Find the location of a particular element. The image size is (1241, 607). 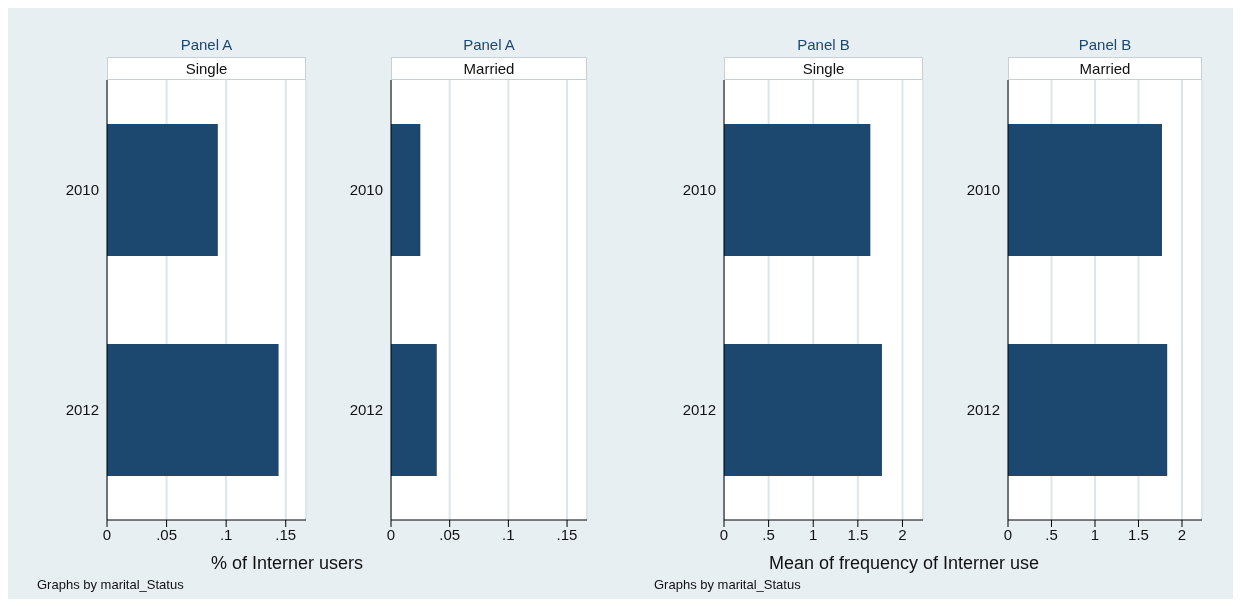

x-axis-title: Mean of frequency of Interner use is located at coordinates (904, 563).